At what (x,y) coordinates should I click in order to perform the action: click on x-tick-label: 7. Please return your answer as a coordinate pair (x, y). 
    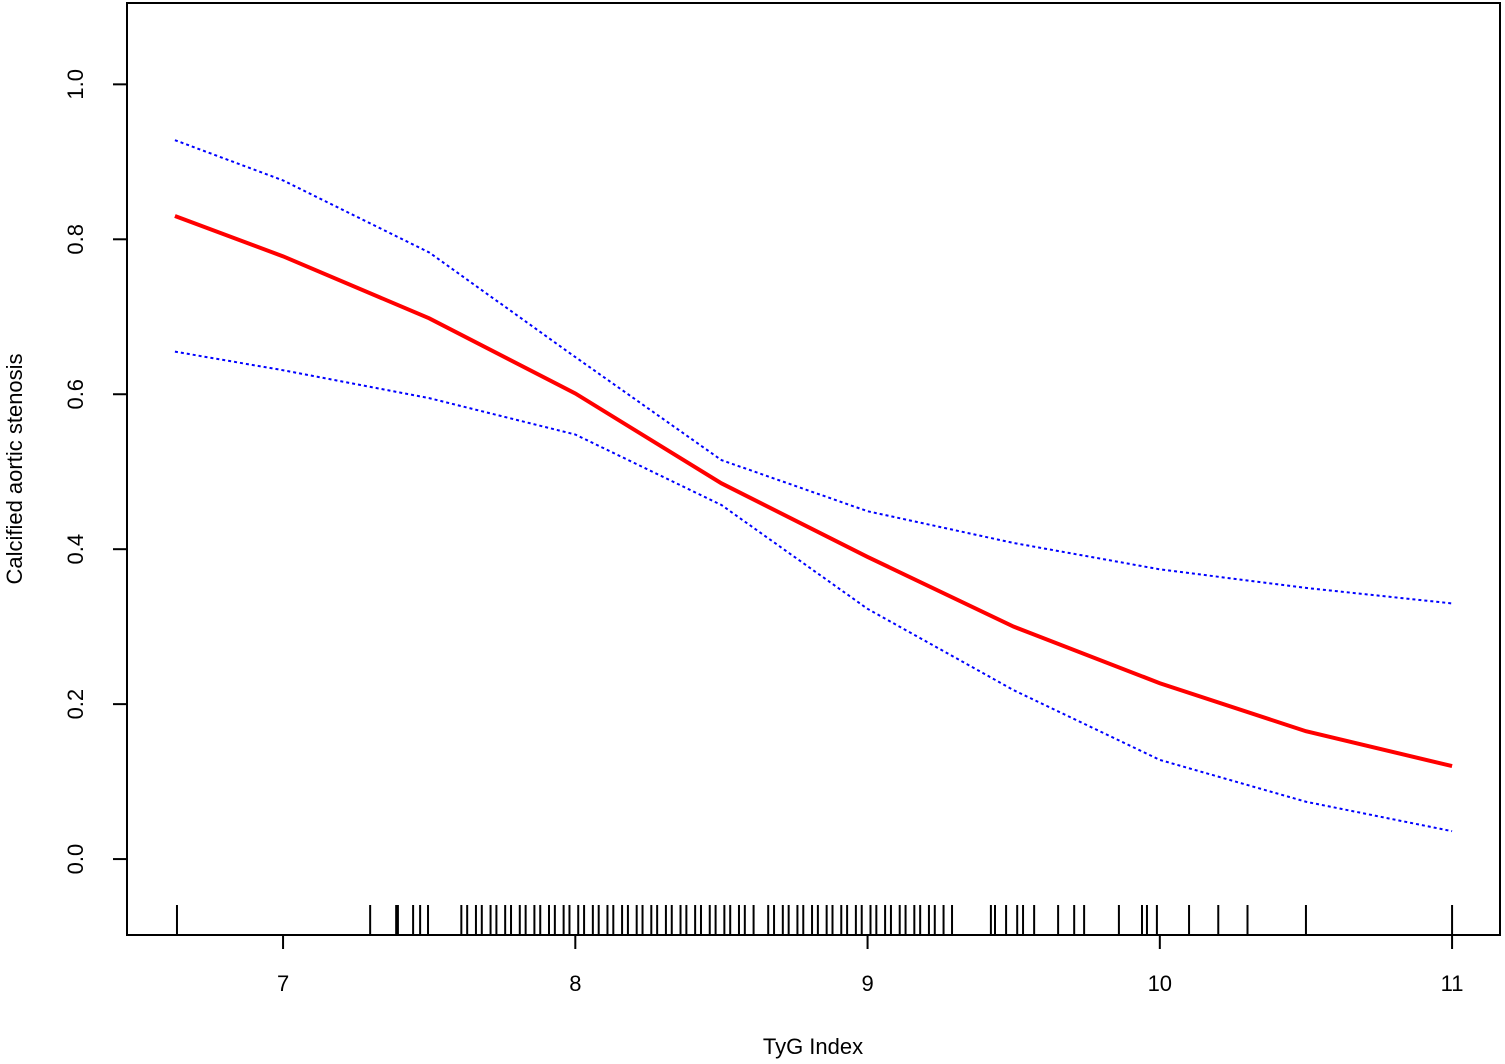
    Looking at the image, I should click on (283, 983).